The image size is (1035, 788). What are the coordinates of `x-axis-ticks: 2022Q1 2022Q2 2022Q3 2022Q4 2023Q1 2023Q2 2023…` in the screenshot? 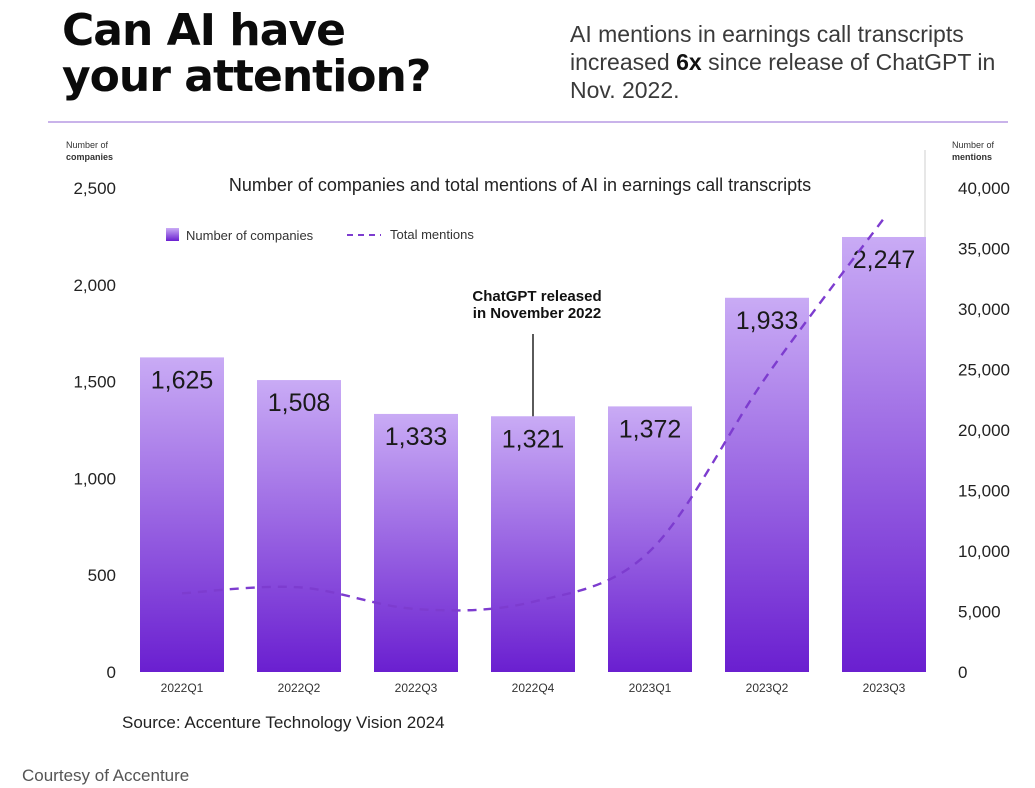 It's located at (533, 688).